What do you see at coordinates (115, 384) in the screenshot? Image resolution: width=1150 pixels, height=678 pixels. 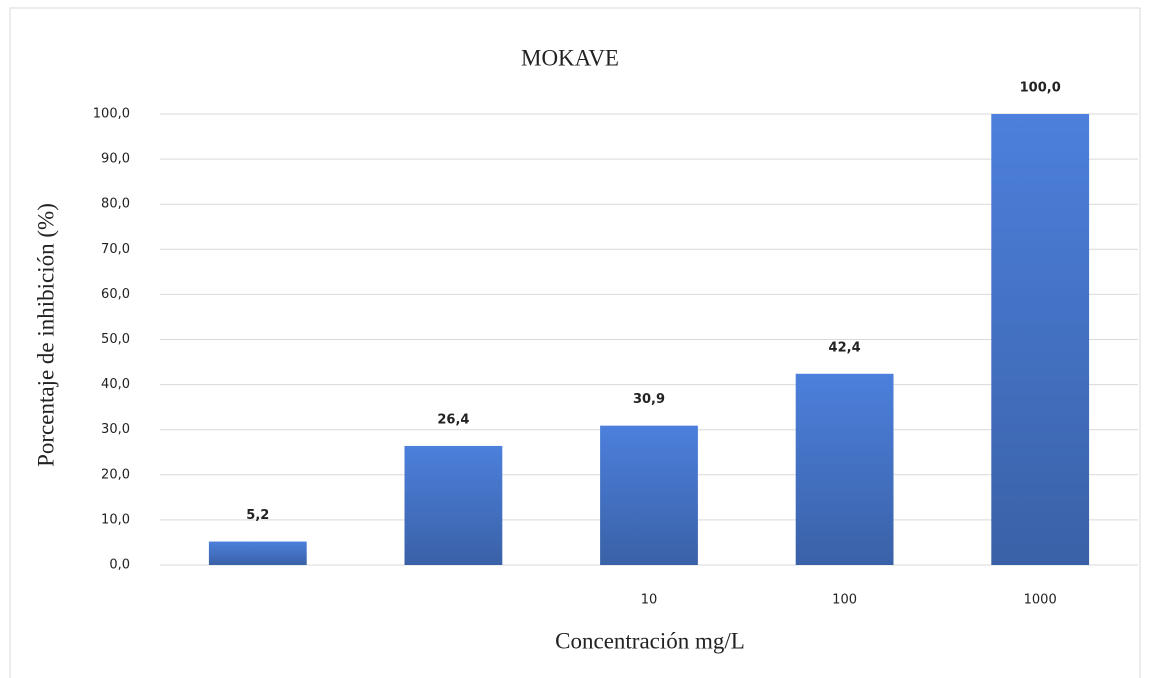 I see `y-tick-label: 40,0` at bounding box center [115, 384].